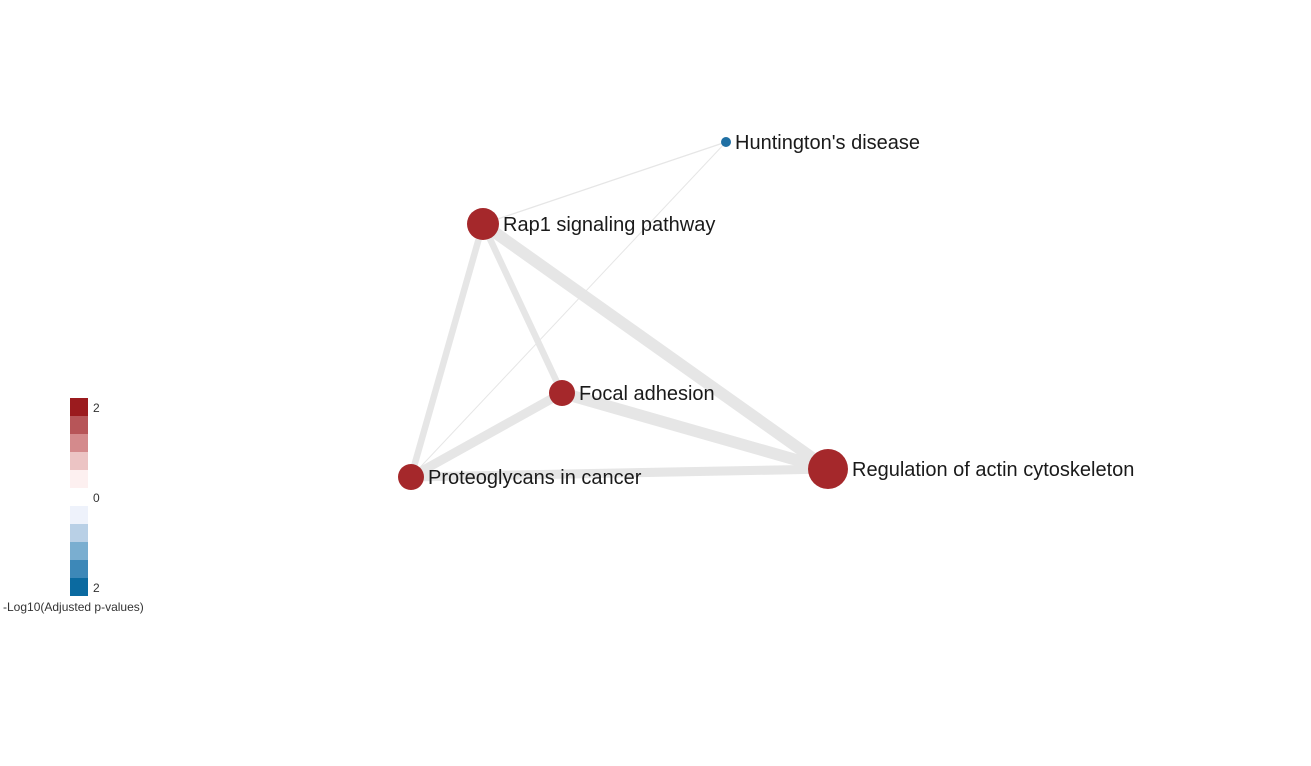 This screenshot has height=766, width=1311. What do you see at coordinates (411, 477) in the screenshot?
I see `node-proteoglycans` at bounding box center [411, 477].